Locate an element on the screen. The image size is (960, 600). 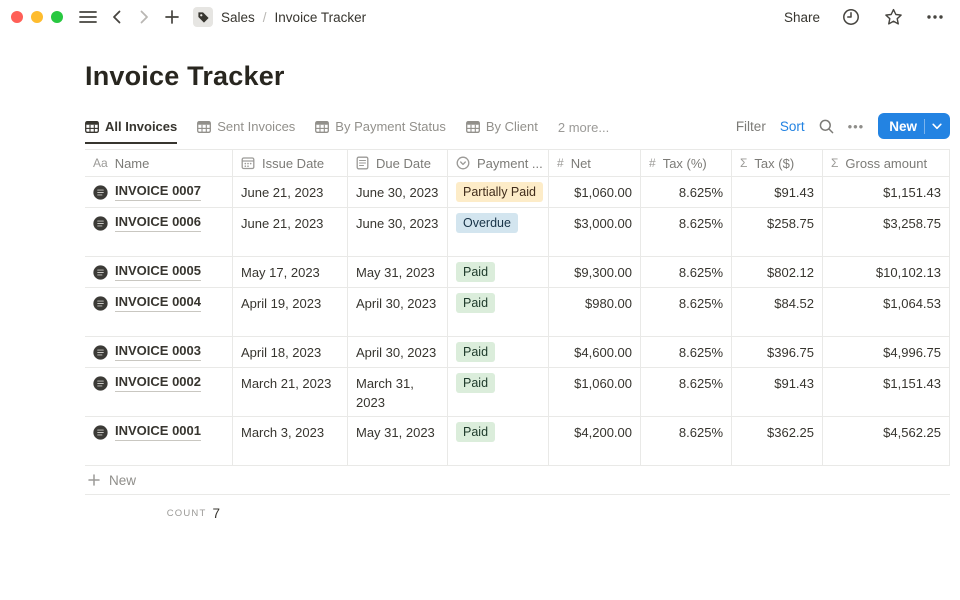
payment-status-cell: Partially Paid is located at coordinates (498, 192).